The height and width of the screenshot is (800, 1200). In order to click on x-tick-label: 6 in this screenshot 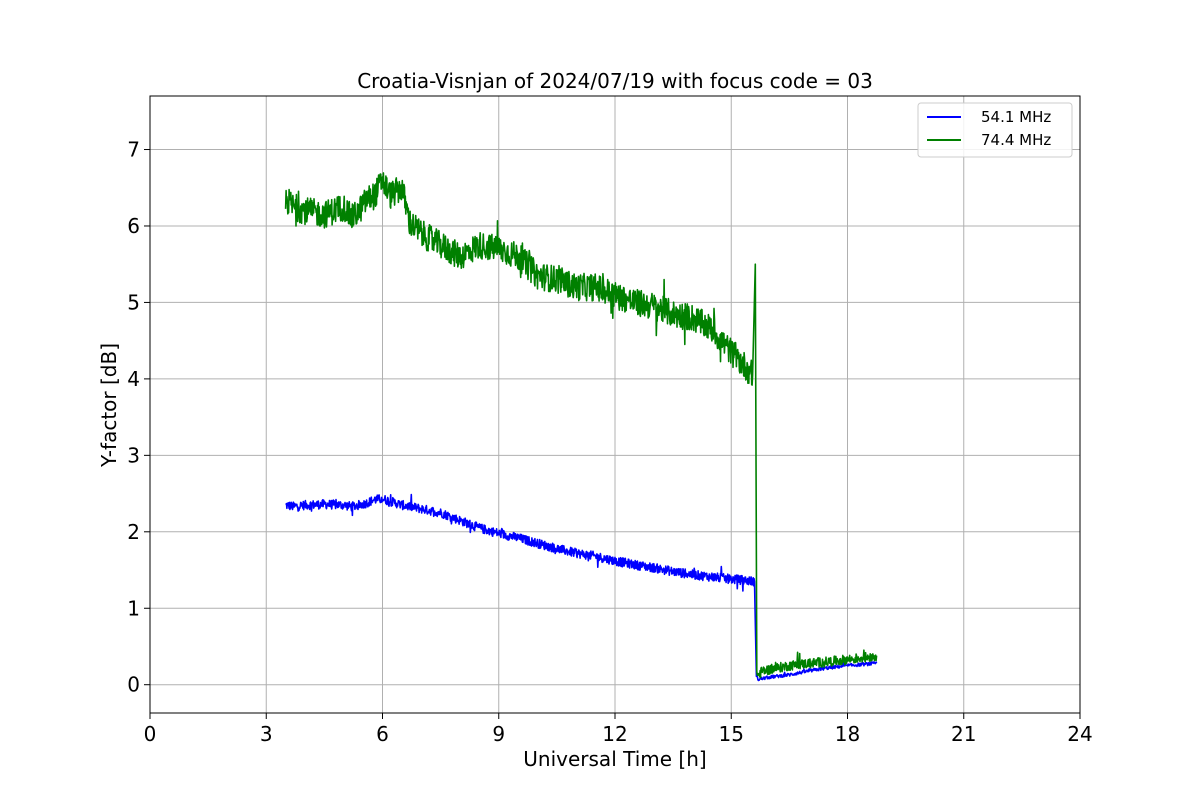, I will do `click(382, 734)`.